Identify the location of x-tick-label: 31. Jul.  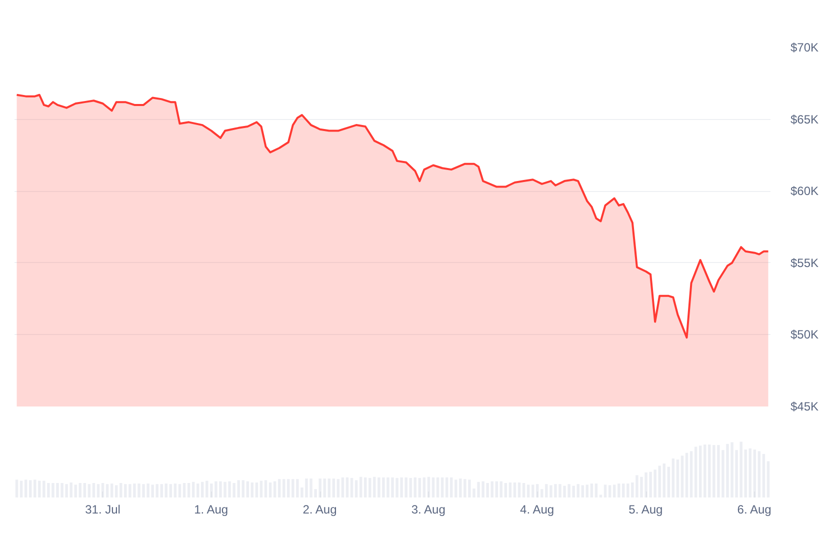
(102, 509).